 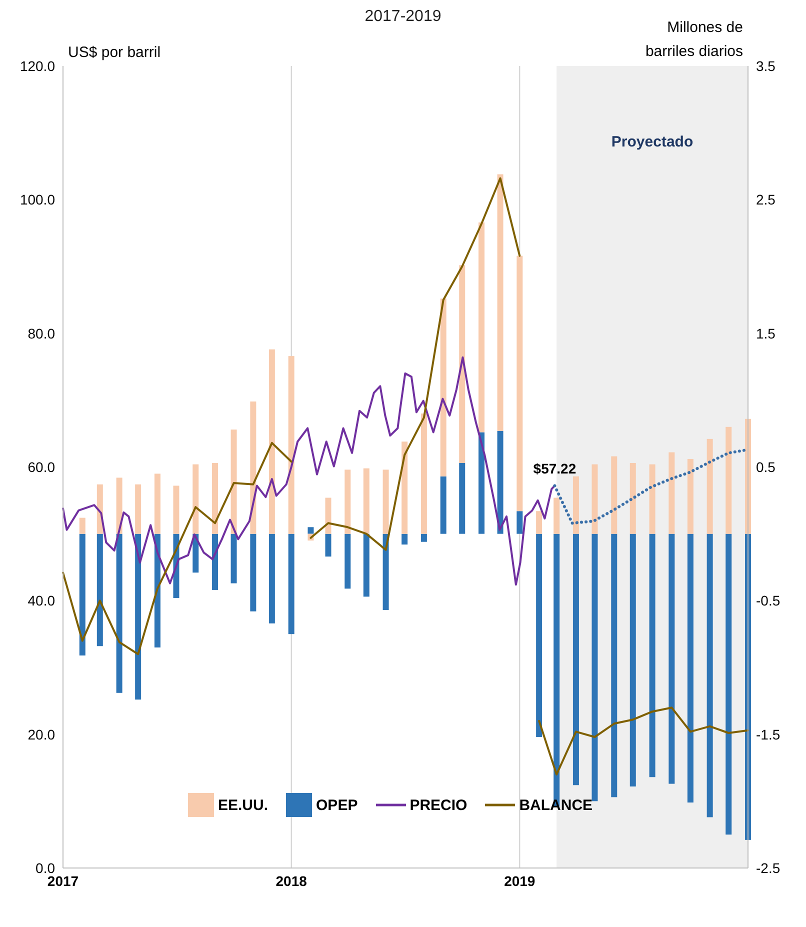 I want to click on x-tick-label: 2018, so click(x=292, y=880).